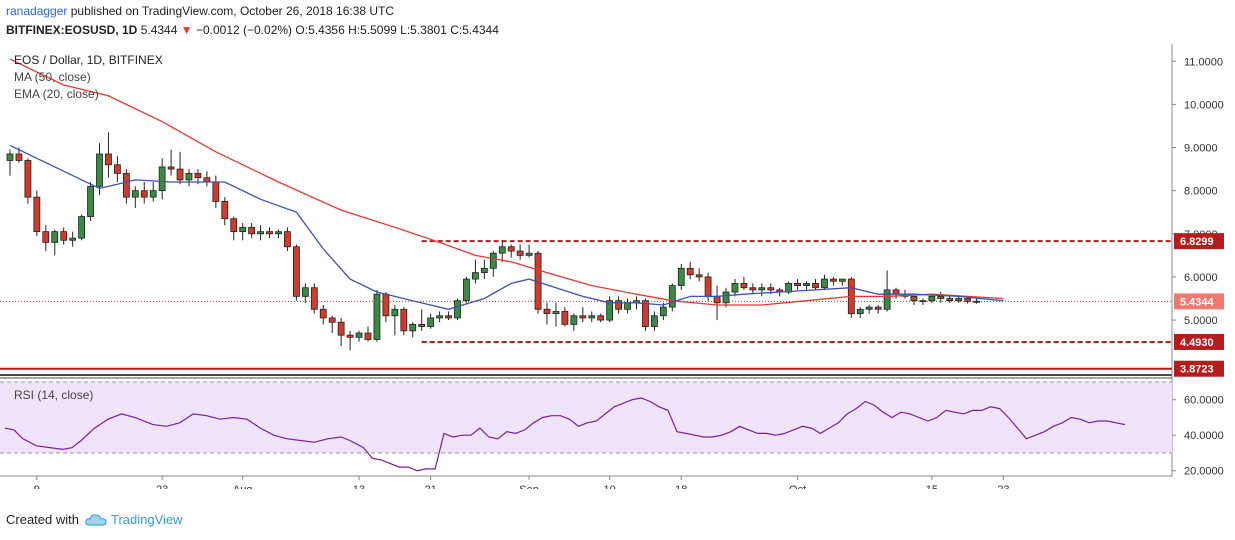 This screenshot has height=540, width=1235. I want to click on y-tick-label: 10.0000, so click(1204, 105).